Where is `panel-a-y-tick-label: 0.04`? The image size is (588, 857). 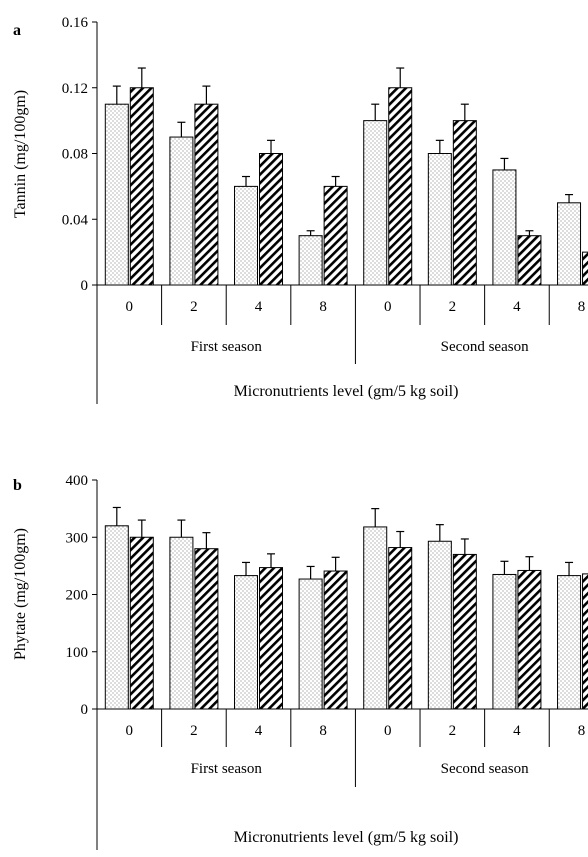 panel-a-y-tick-label: 0.04 is located at coordinates (75, 220).